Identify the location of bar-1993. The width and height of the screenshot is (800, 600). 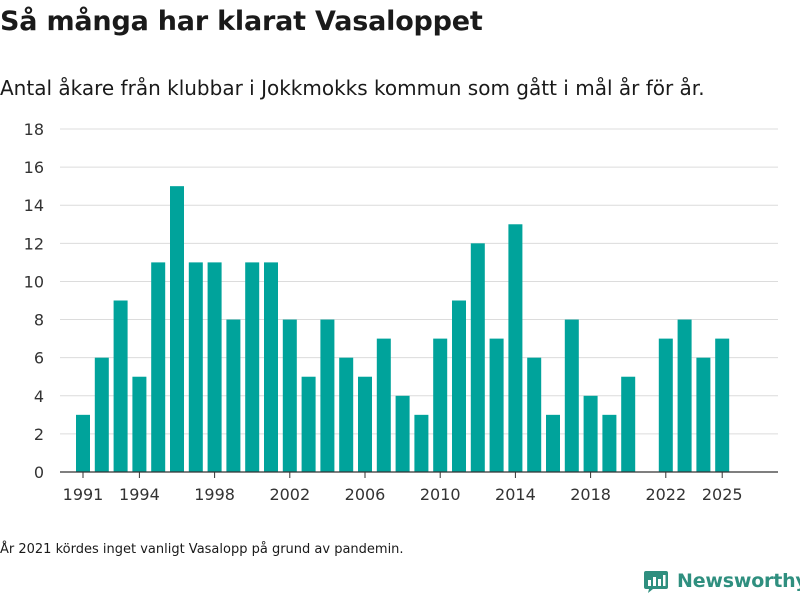
(120, 386).